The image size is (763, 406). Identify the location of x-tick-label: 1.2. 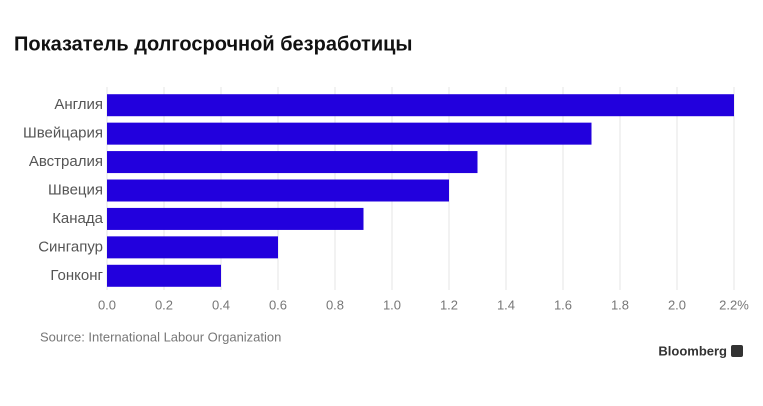
(449, 304).